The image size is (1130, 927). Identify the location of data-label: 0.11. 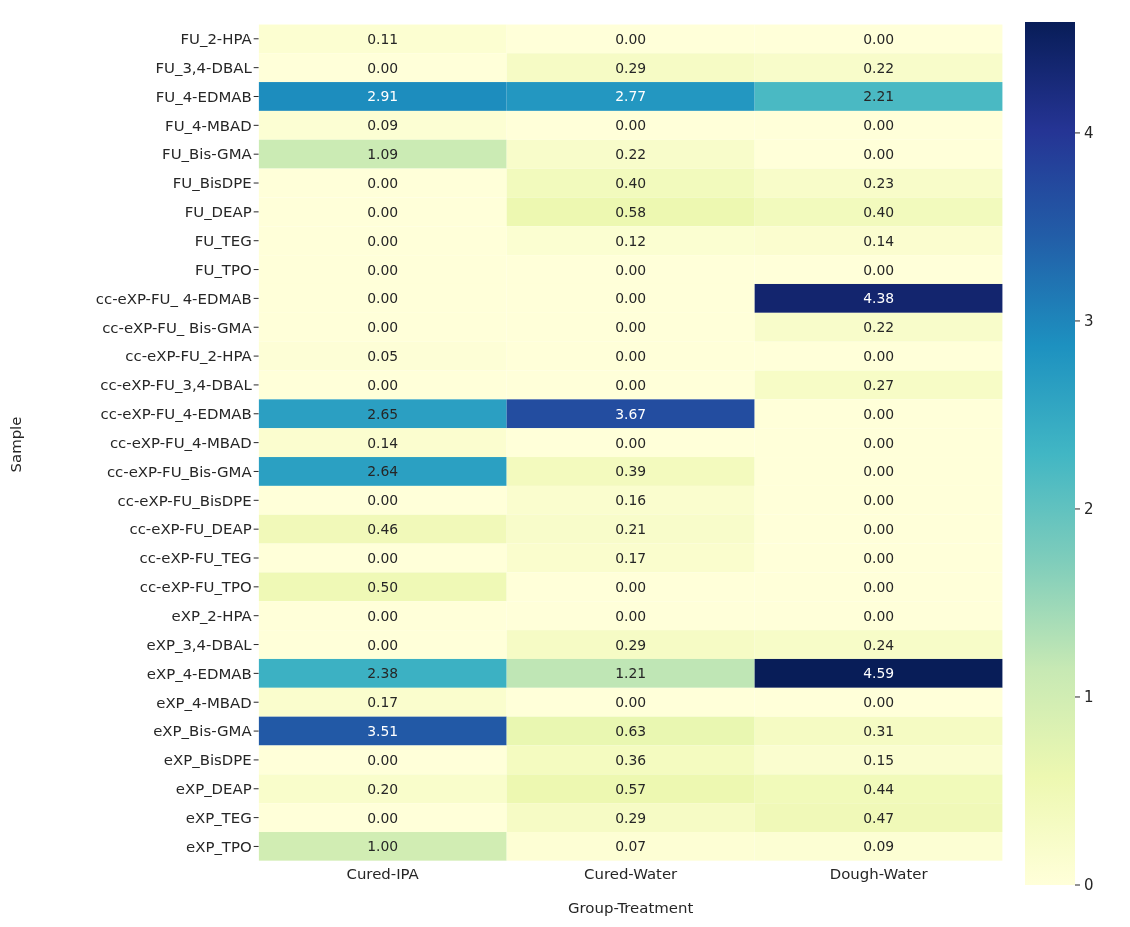
(383, 38).